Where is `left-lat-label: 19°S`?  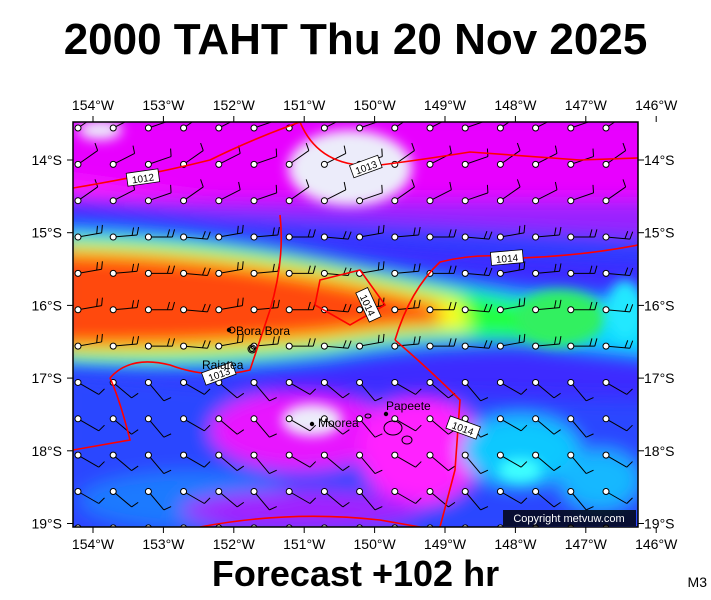
left-lat-label: 19°S is located at coordinates (46, 524).